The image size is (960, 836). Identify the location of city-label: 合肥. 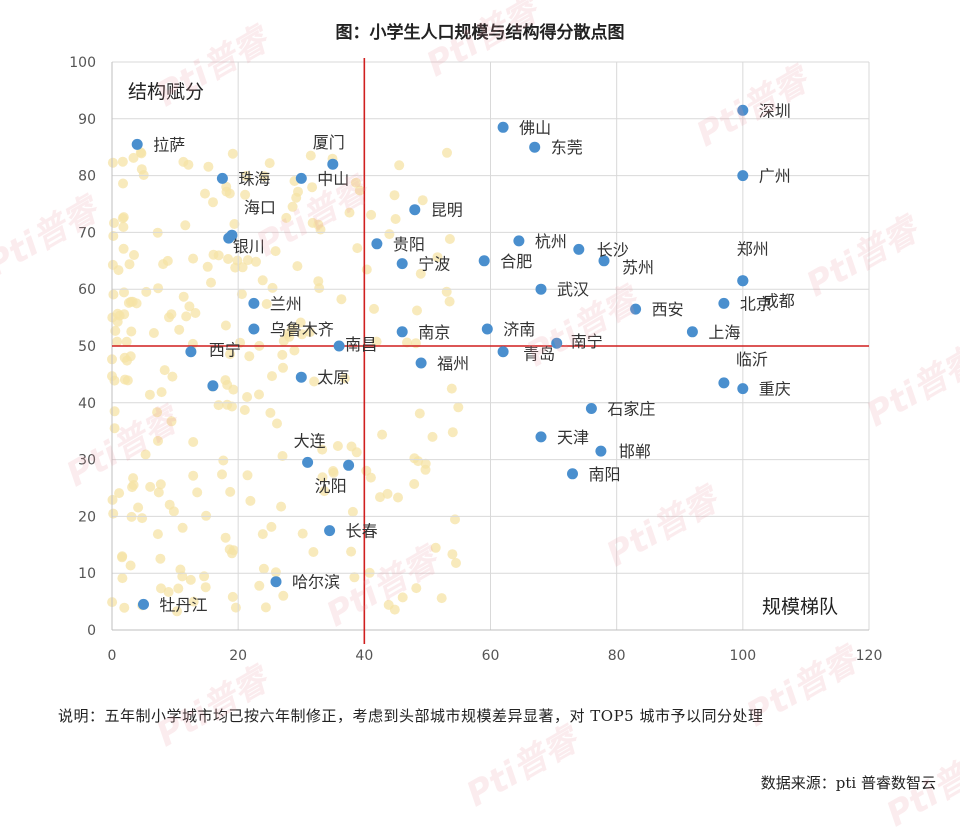
(516, 261).